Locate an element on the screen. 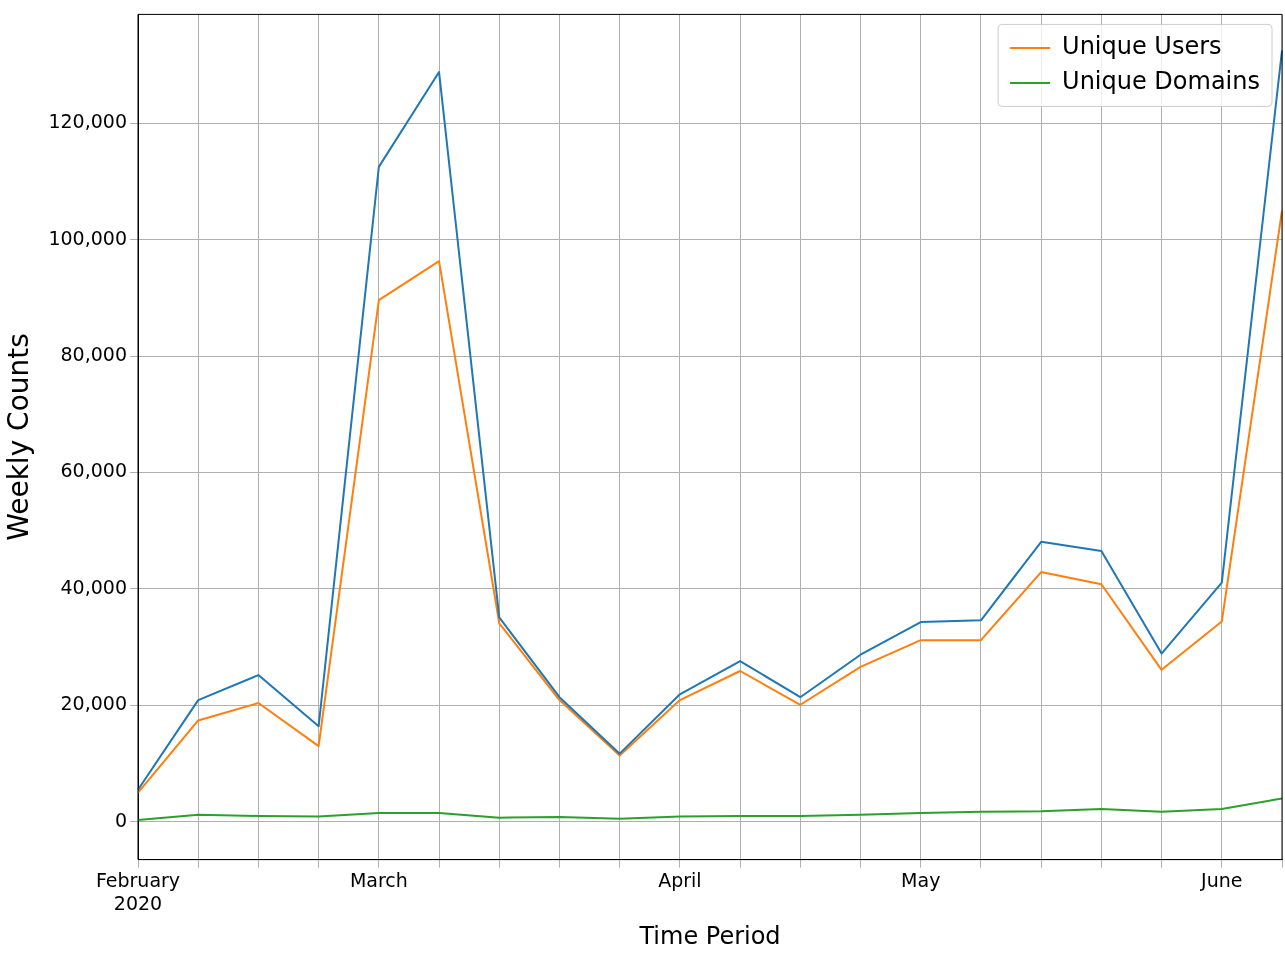 The width and height of the screenshot is (1285, 956). y-tick-label: 40,000 is located at coordinates (93, 586).